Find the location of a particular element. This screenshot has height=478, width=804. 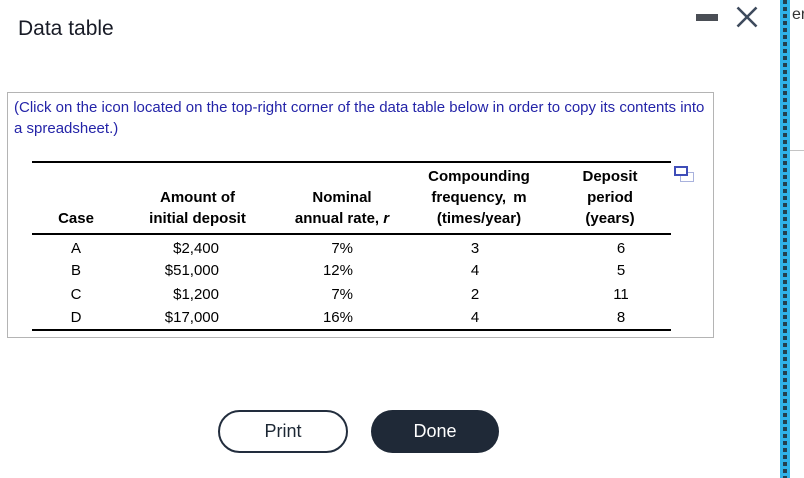

cell-amount: $17,000 is located at coordinates (191, 317).